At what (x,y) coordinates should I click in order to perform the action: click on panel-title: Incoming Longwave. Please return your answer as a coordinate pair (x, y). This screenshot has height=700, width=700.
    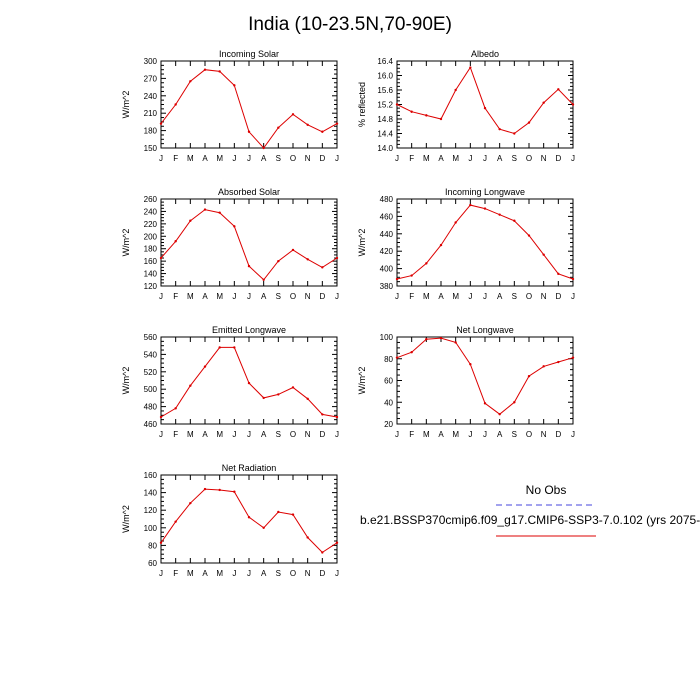
    Looking at the image, I should click on (485, 192).